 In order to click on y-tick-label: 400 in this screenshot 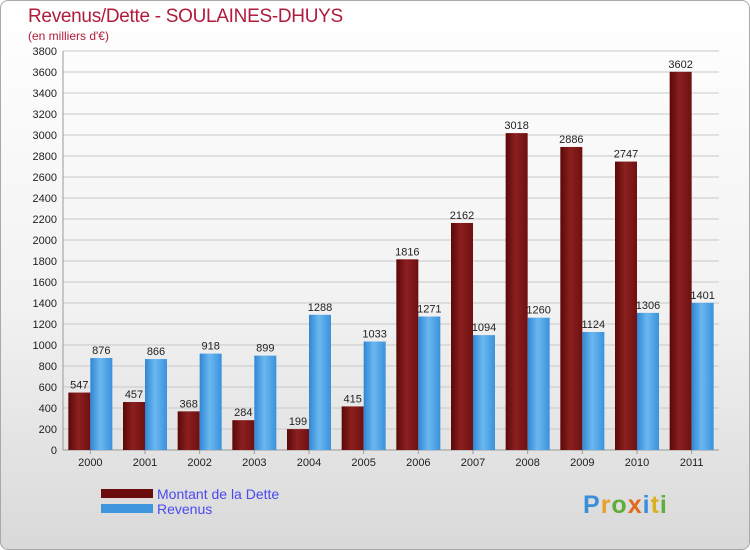, I will do `click(48, 409)`.